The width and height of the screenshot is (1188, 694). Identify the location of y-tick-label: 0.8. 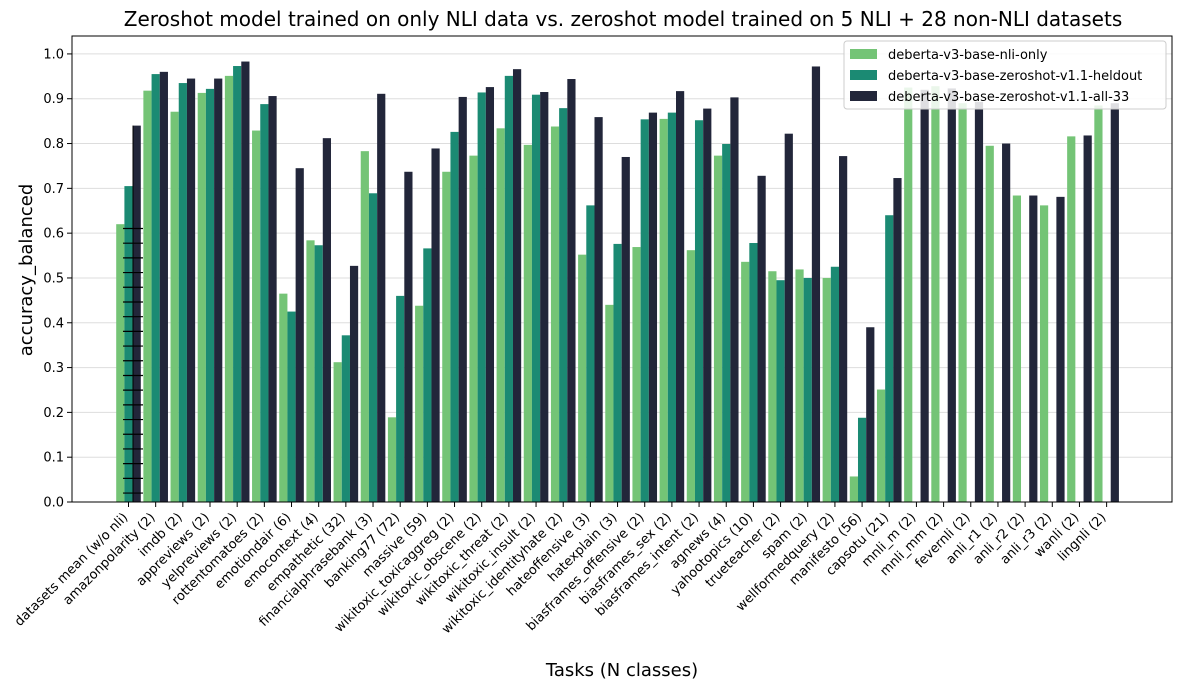
(53, 144).